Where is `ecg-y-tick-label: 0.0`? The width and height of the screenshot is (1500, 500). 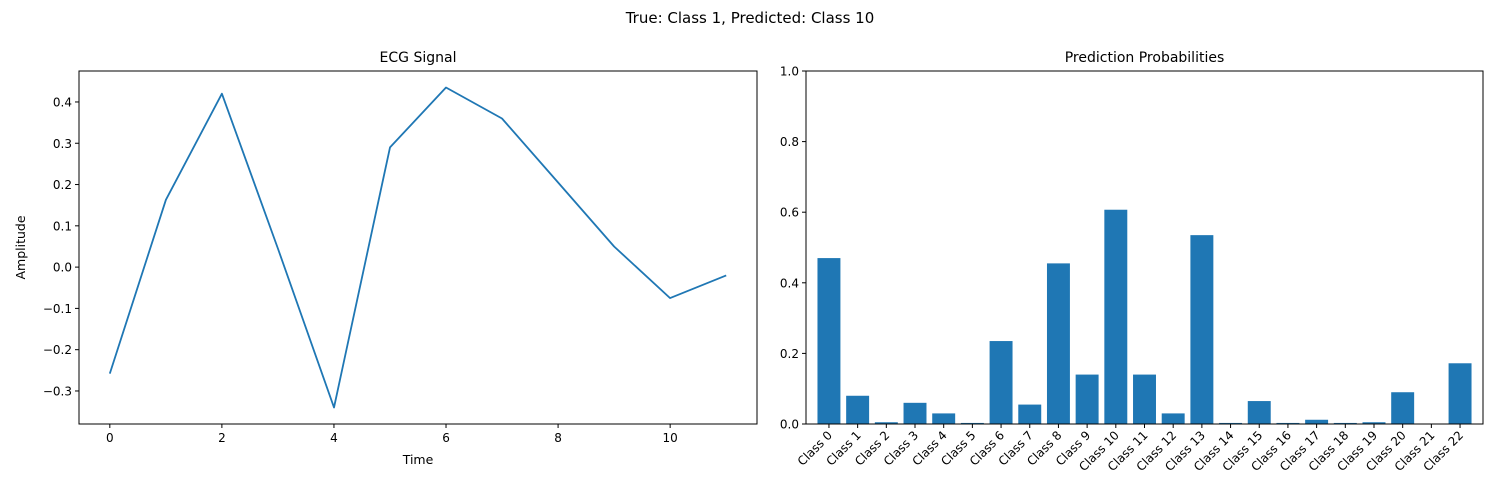 ecg-y-tick-label: 0.0 is located at coordinates (62, 268).